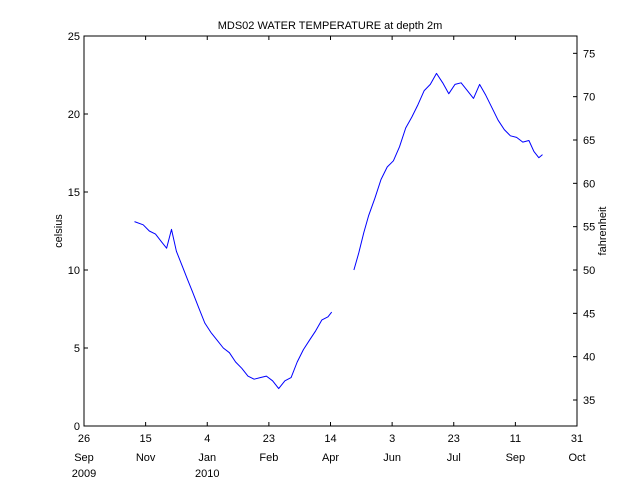 The width and height of the screenshot is (640, 480). I want to click on x-tick-month-label: Apr, so click(330, 458).